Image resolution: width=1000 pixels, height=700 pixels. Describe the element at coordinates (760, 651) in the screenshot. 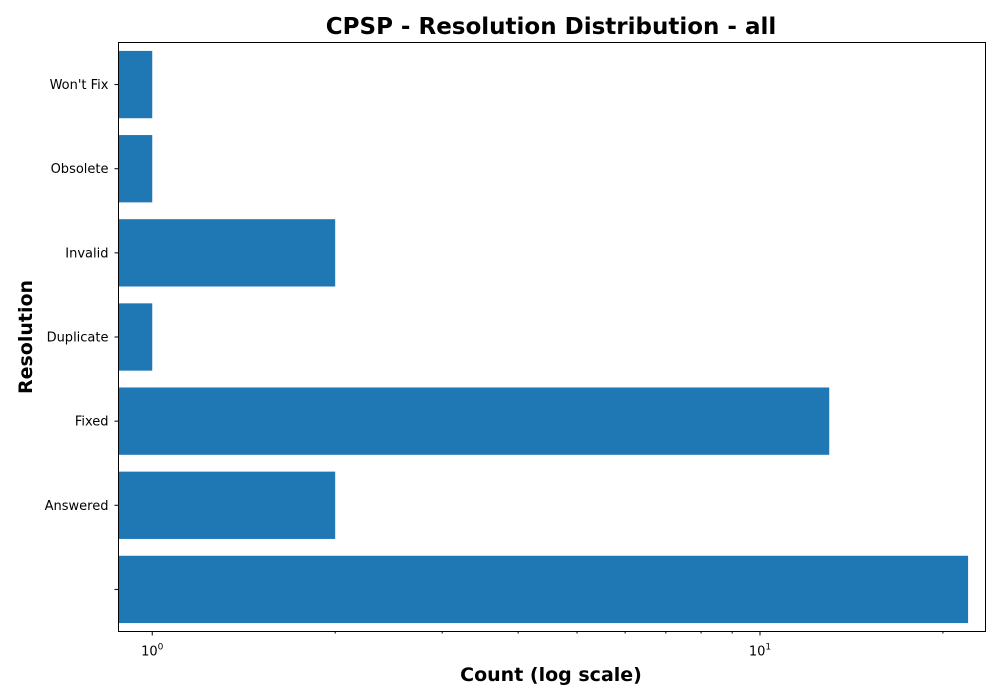

I see `x-tick-label: 10¹` at that location.